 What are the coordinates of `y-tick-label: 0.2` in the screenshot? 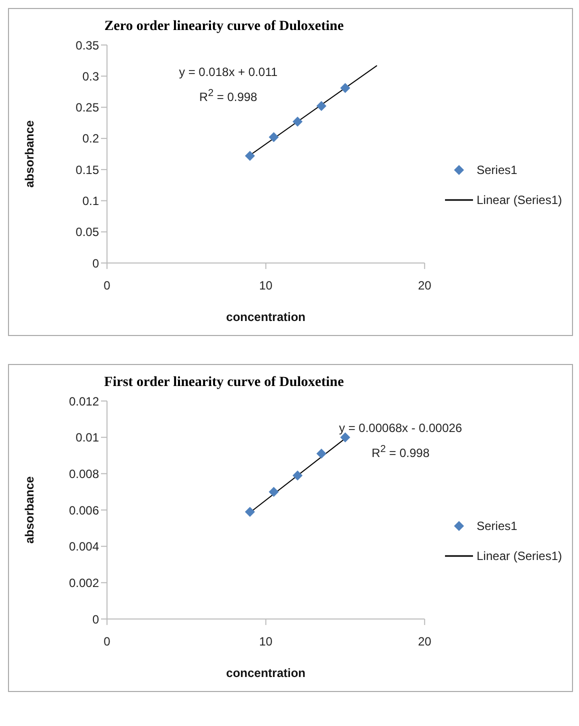 It's located at (91, 139).